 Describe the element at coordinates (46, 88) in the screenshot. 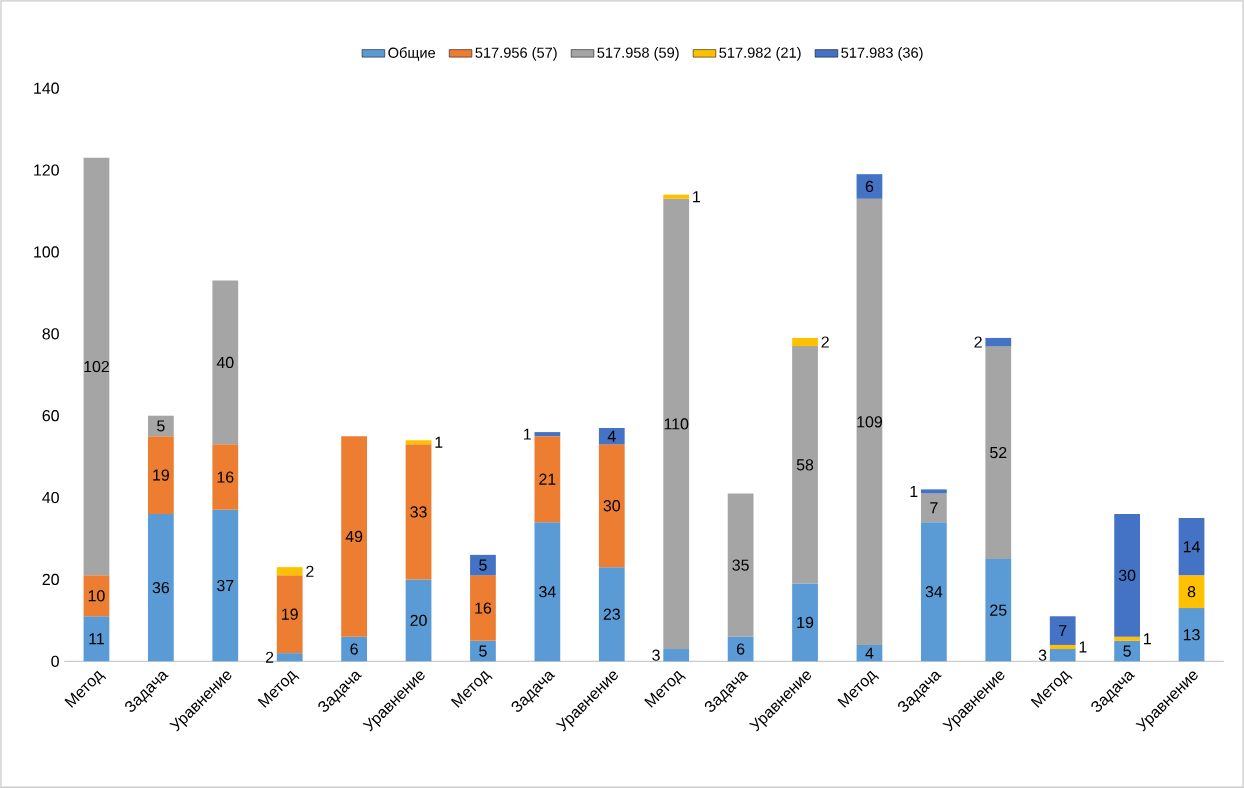

I see `y-tick-label: 140` at that location.